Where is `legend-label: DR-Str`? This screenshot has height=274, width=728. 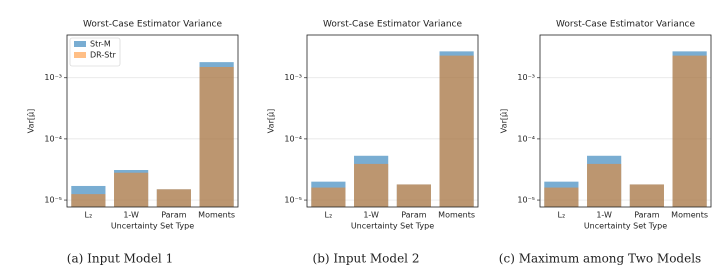 legend-label: DR-Str is located at coordinates (103, 55).